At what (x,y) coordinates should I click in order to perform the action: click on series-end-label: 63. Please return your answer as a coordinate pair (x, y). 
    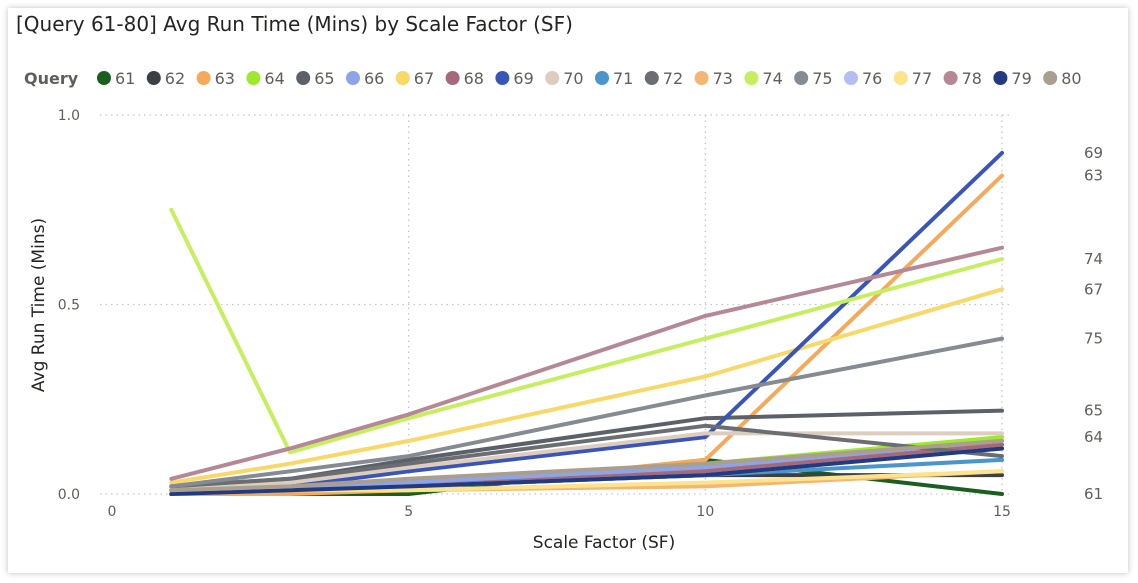
    Looking at the image, I should click on (1093, 176).